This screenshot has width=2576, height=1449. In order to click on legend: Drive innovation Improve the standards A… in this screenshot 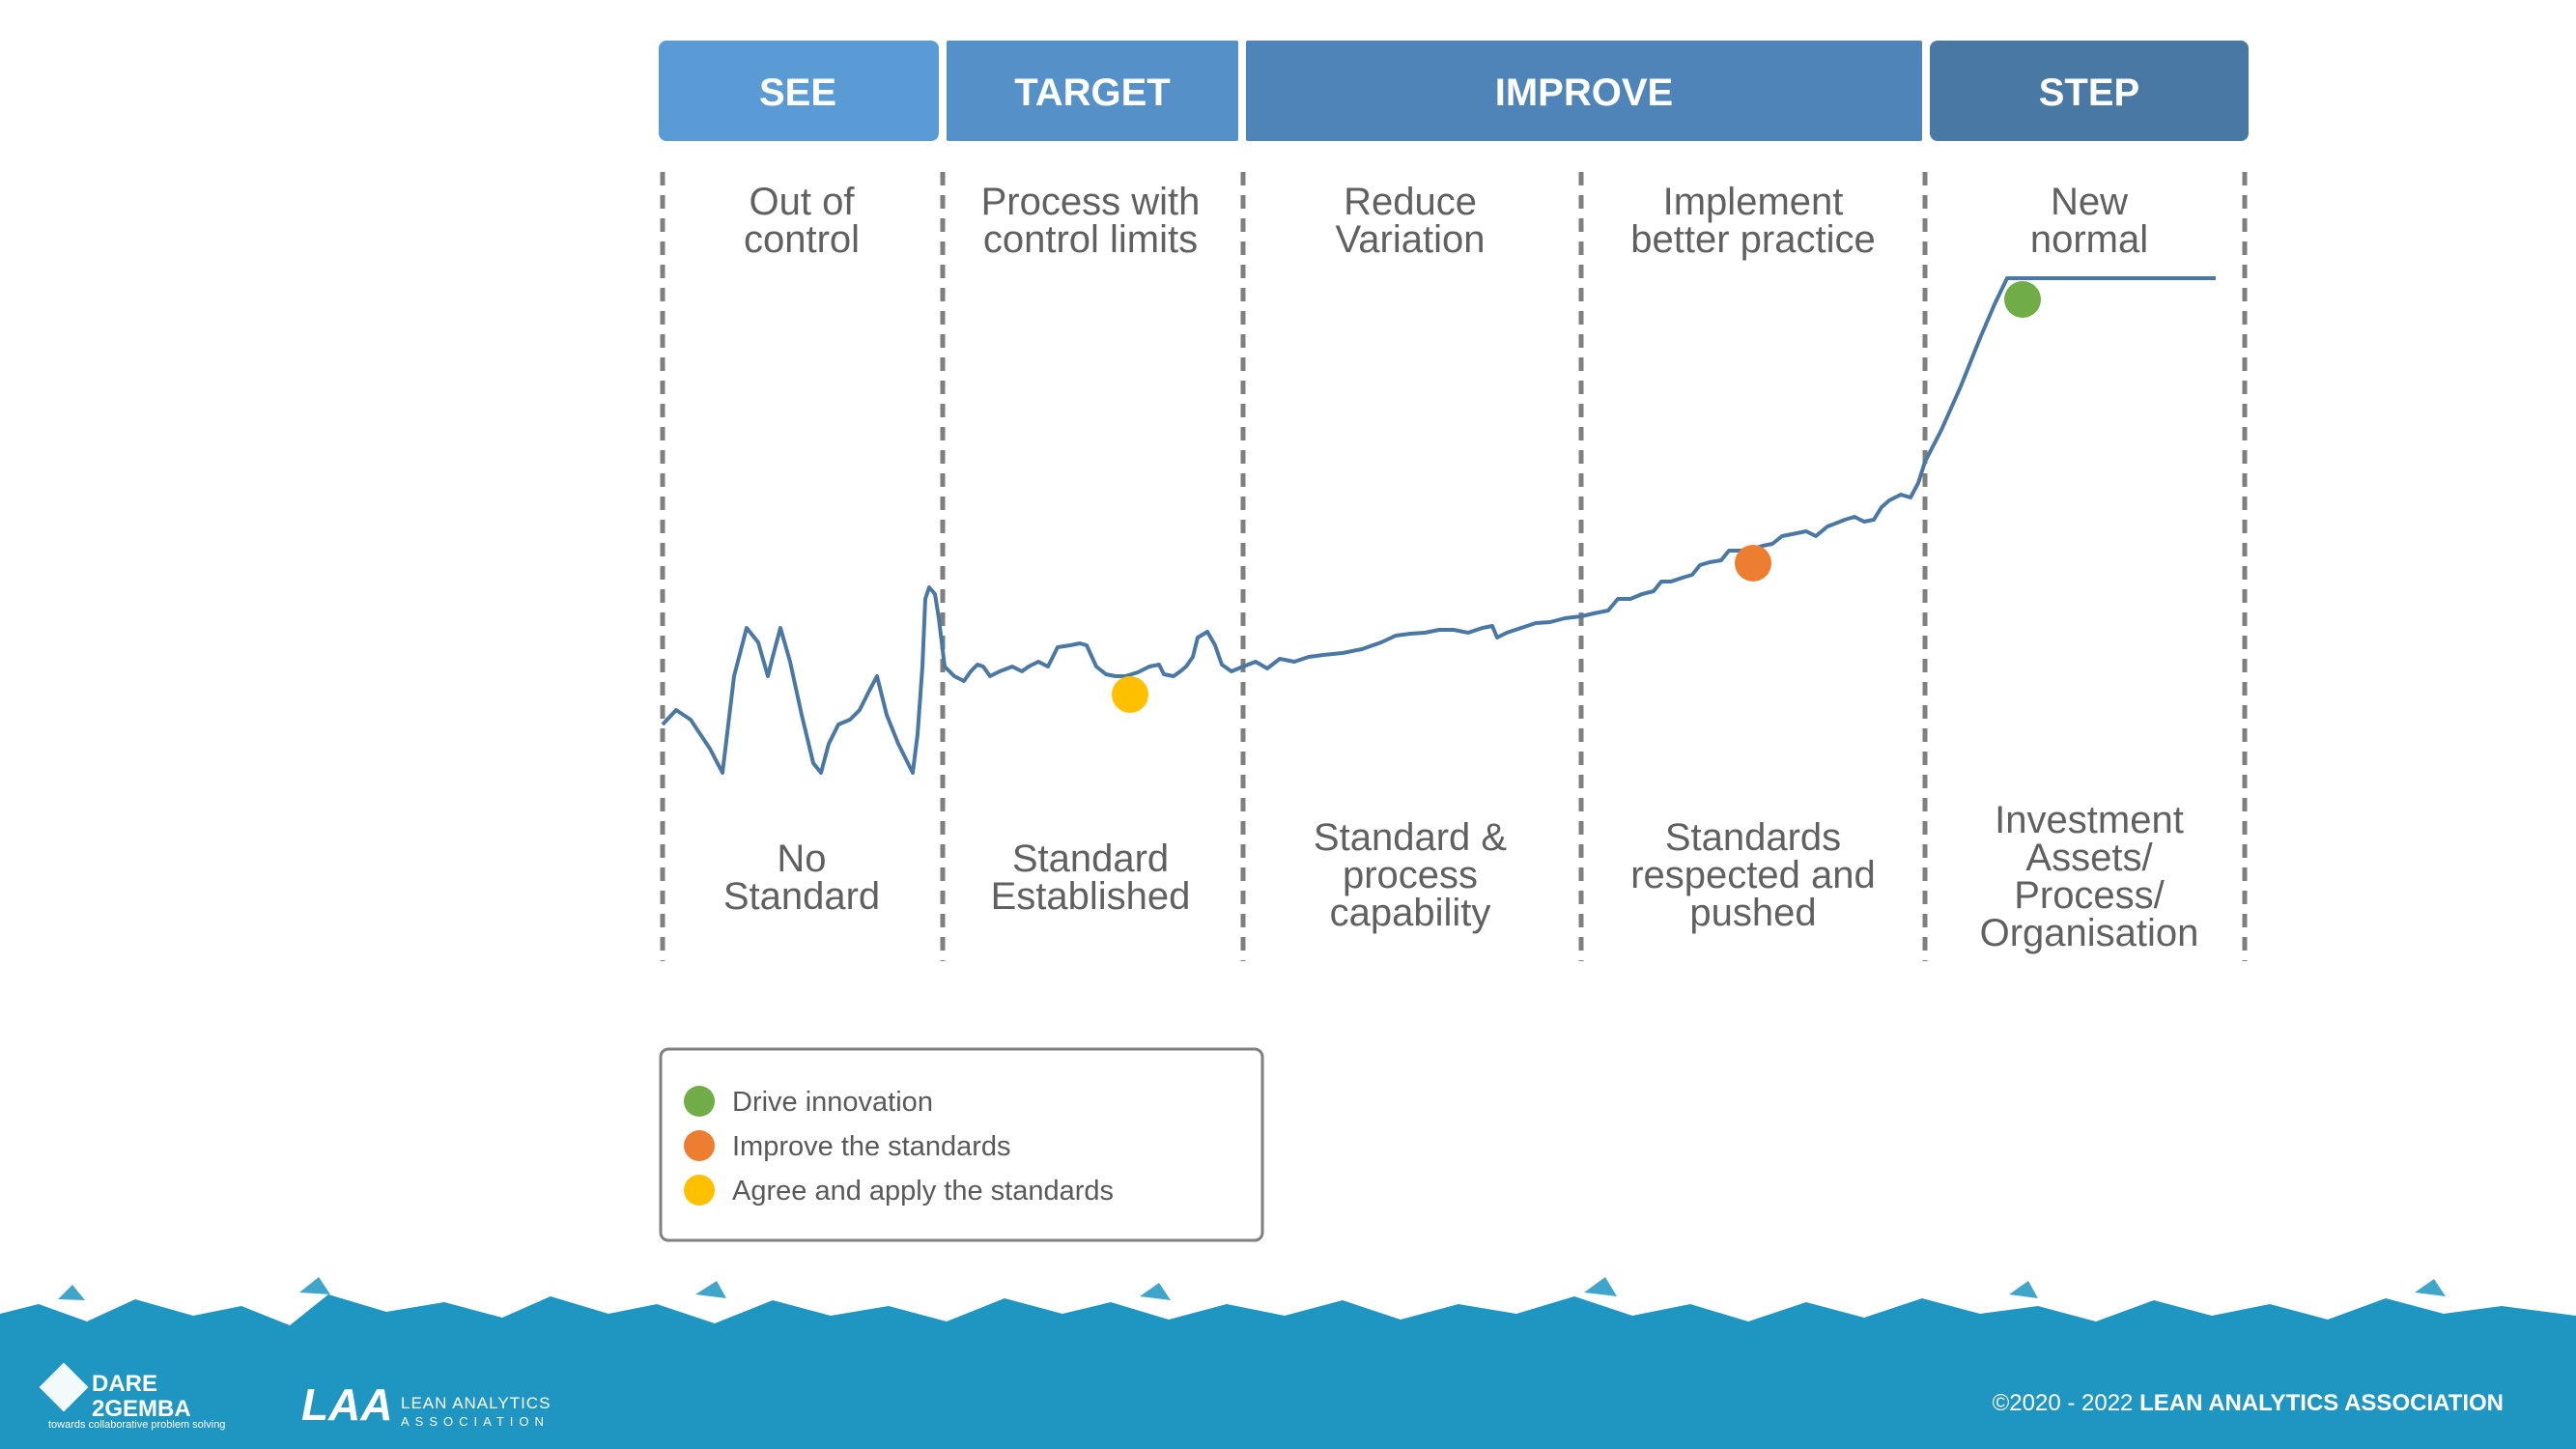, I will do `click(961, 1144)`.